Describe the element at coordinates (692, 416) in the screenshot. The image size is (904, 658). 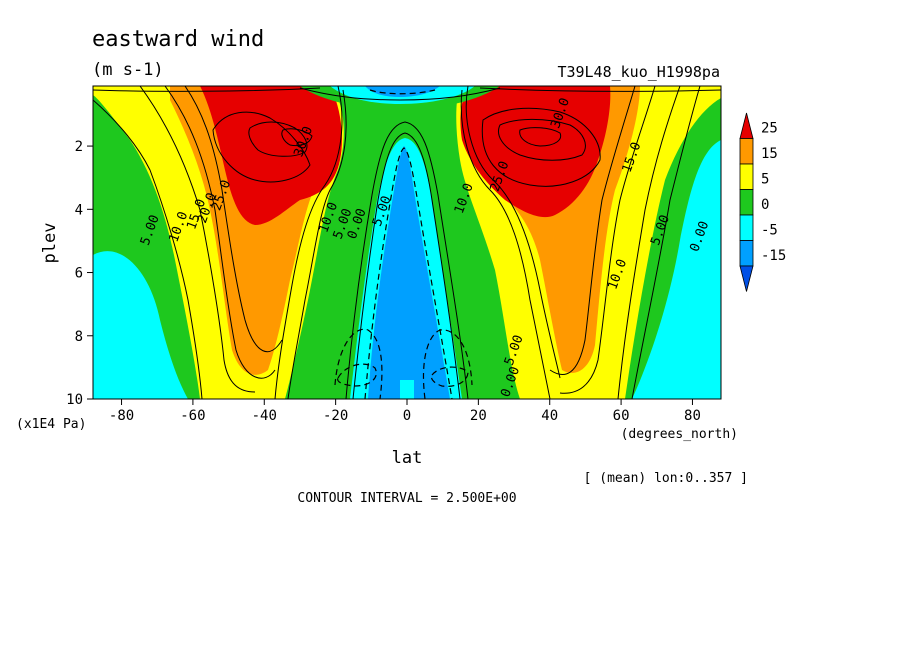
I see `x-tick-label: 80` at that location.